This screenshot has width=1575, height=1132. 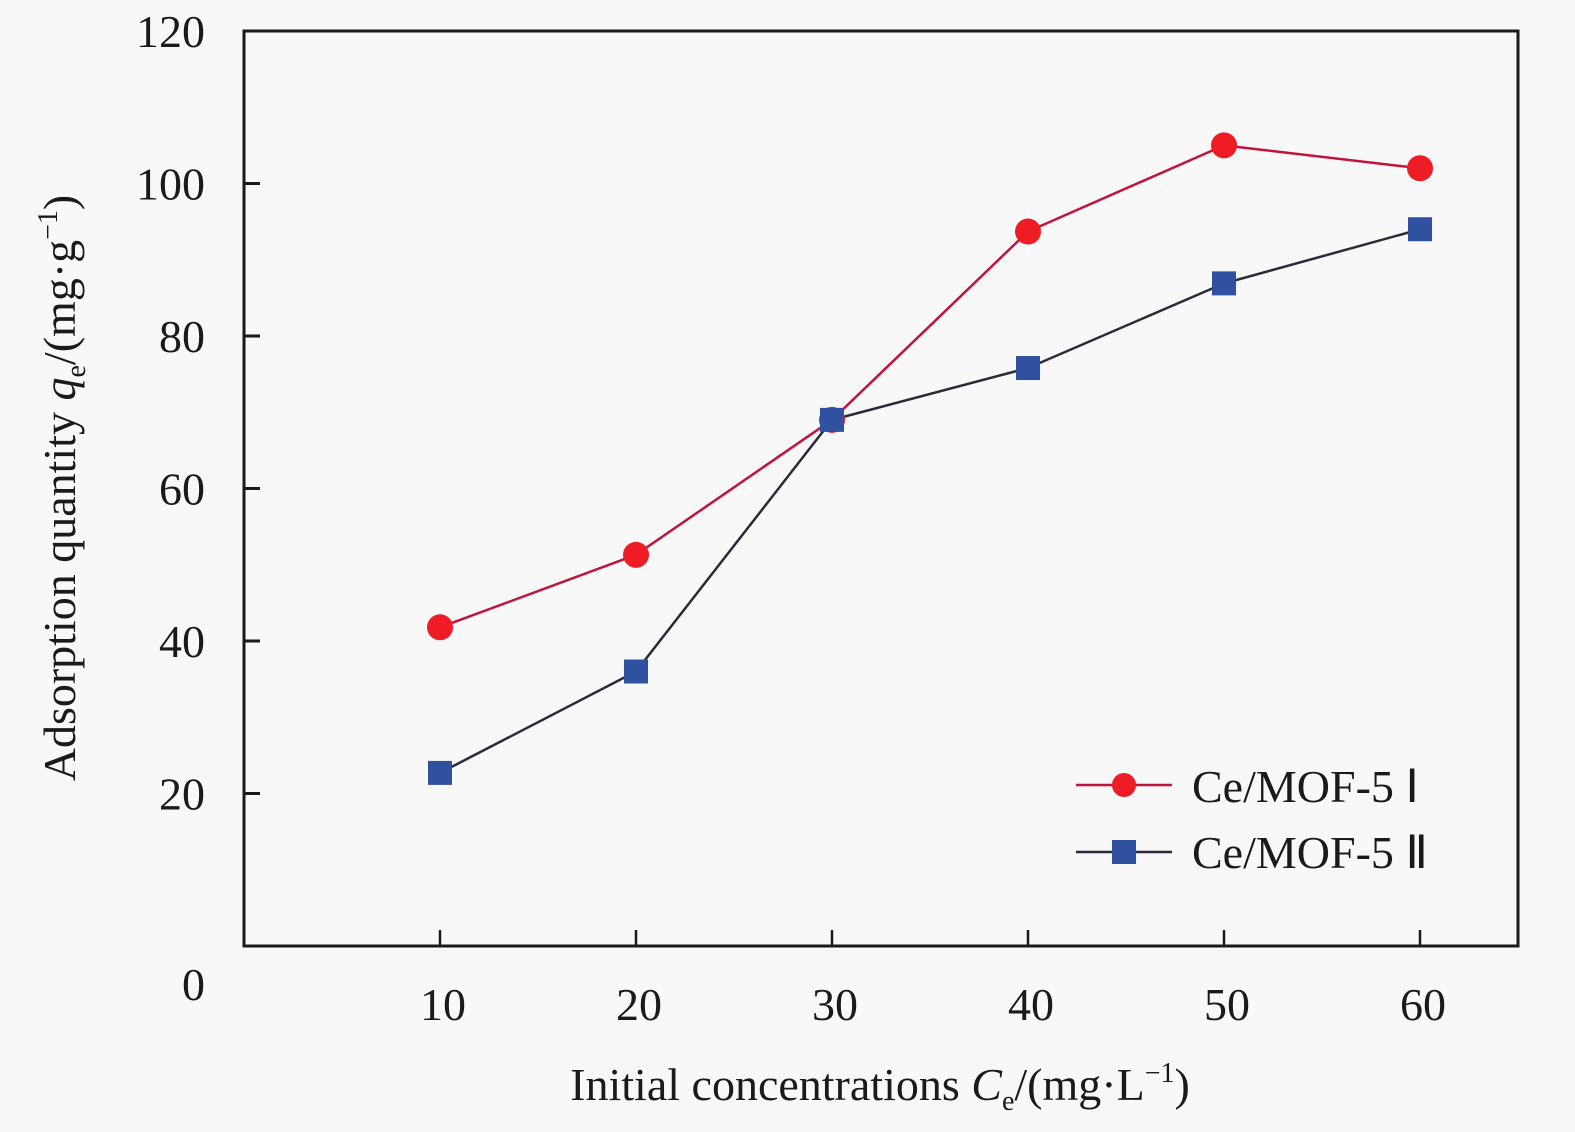 I want to click on x-axis-title-unit: /(mg·L, so click(x=1079, y=1084).